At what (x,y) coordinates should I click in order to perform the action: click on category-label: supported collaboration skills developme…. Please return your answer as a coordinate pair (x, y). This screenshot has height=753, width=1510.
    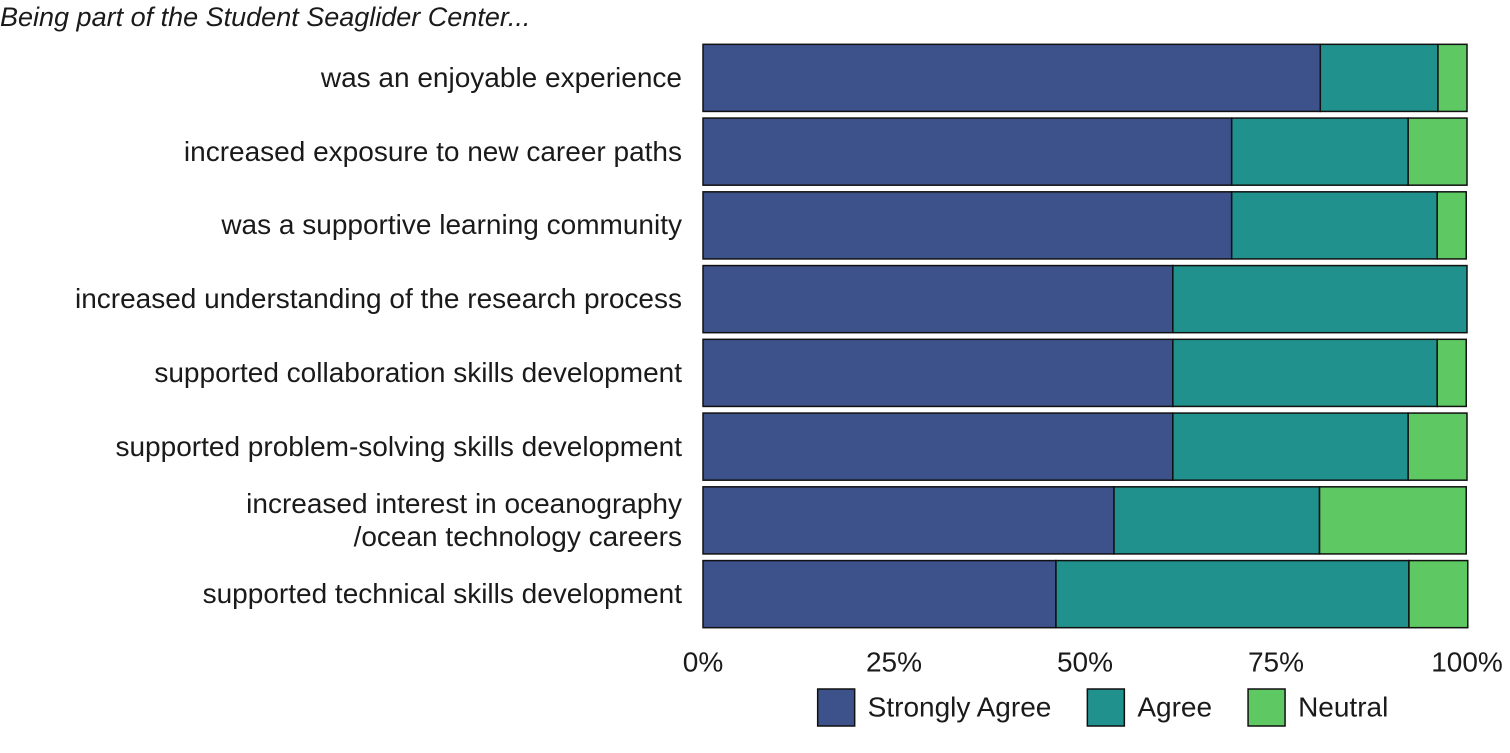
    Looking at the image, I should click on (418, 372).